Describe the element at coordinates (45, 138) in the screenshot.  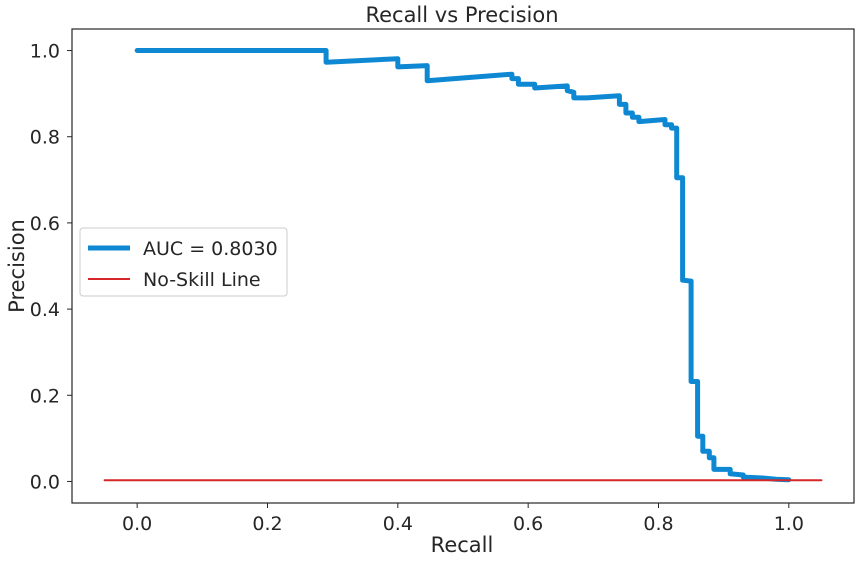
I see `y-tick-label: 0.8` at that location.